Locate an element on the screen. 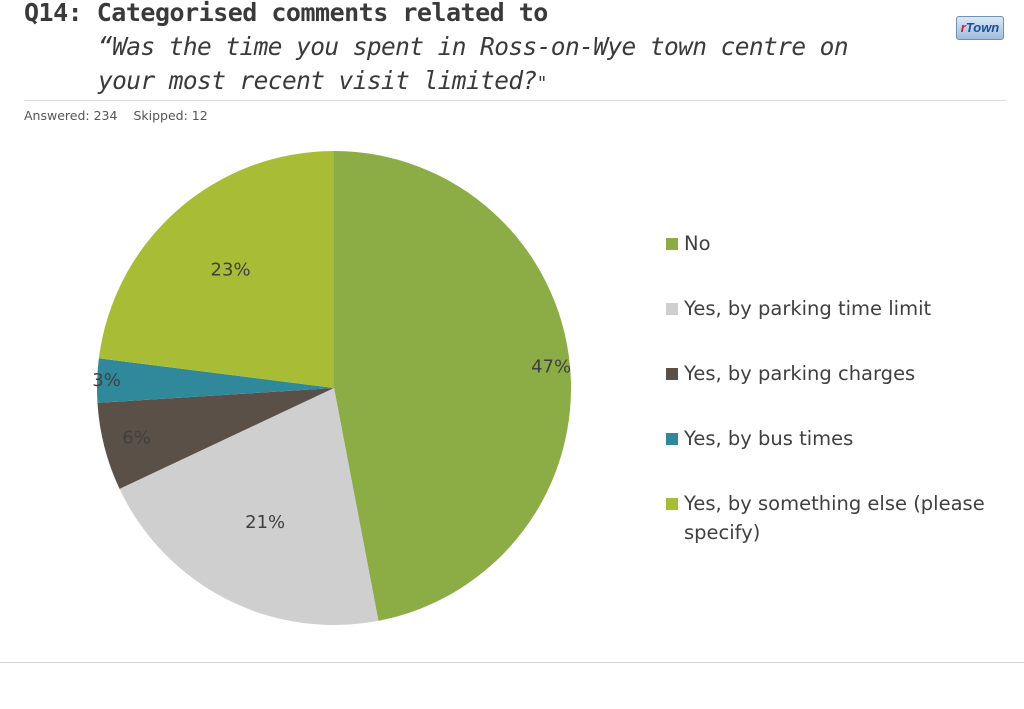 The width and height of the screenshot is (1024, 709). chart-title: Q14: Categorised comments related to is located at coordinates (286, 13).